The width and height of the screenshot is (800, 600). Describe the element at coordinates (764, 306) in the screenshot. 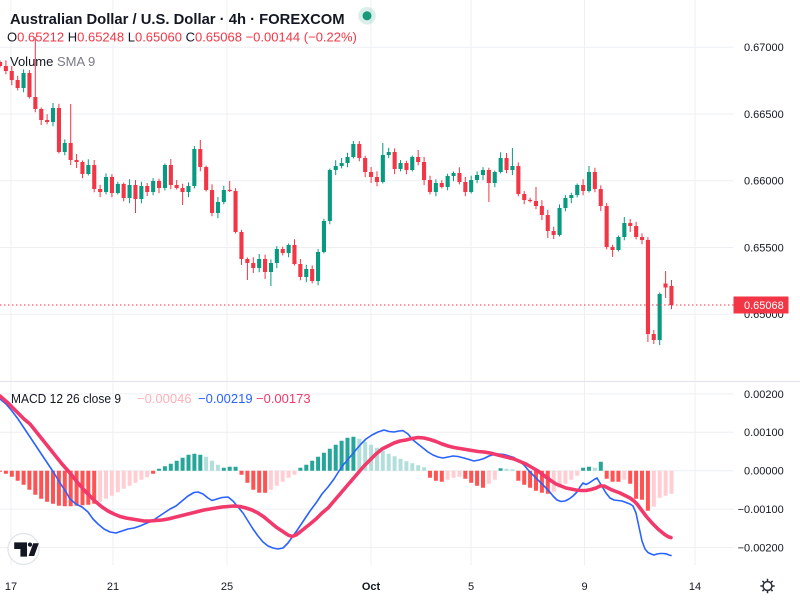

I see `svg-text: 0.65068` at that location.